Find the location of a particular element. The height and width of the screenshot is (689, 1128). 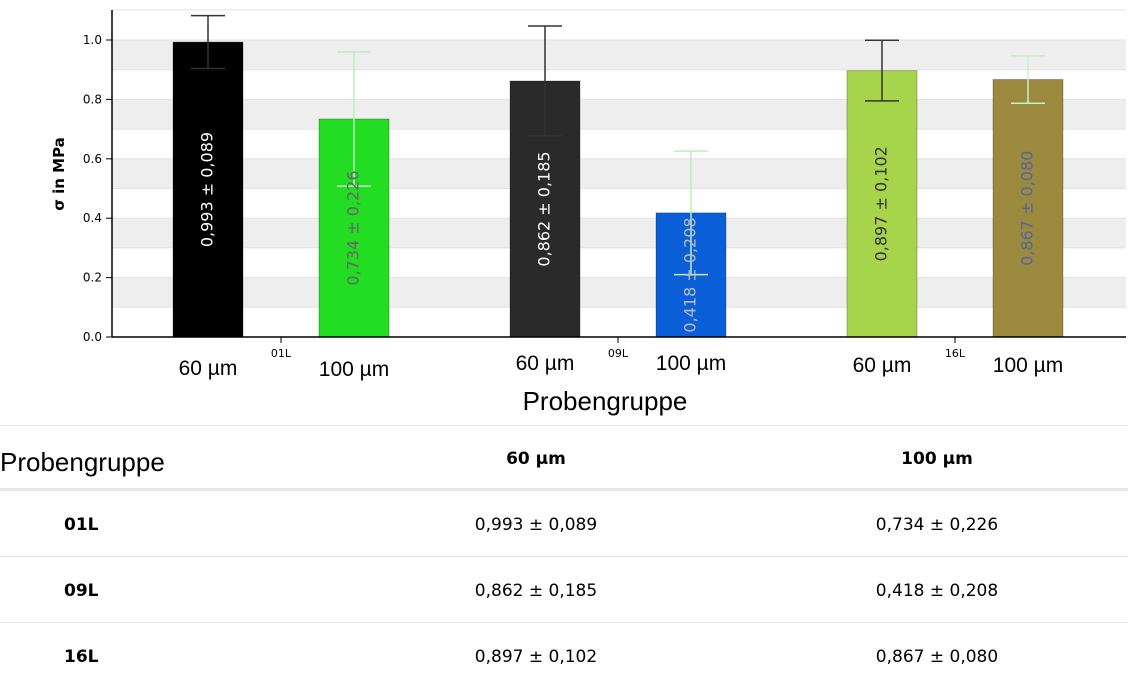

bar is located at coordinates (882, 204).